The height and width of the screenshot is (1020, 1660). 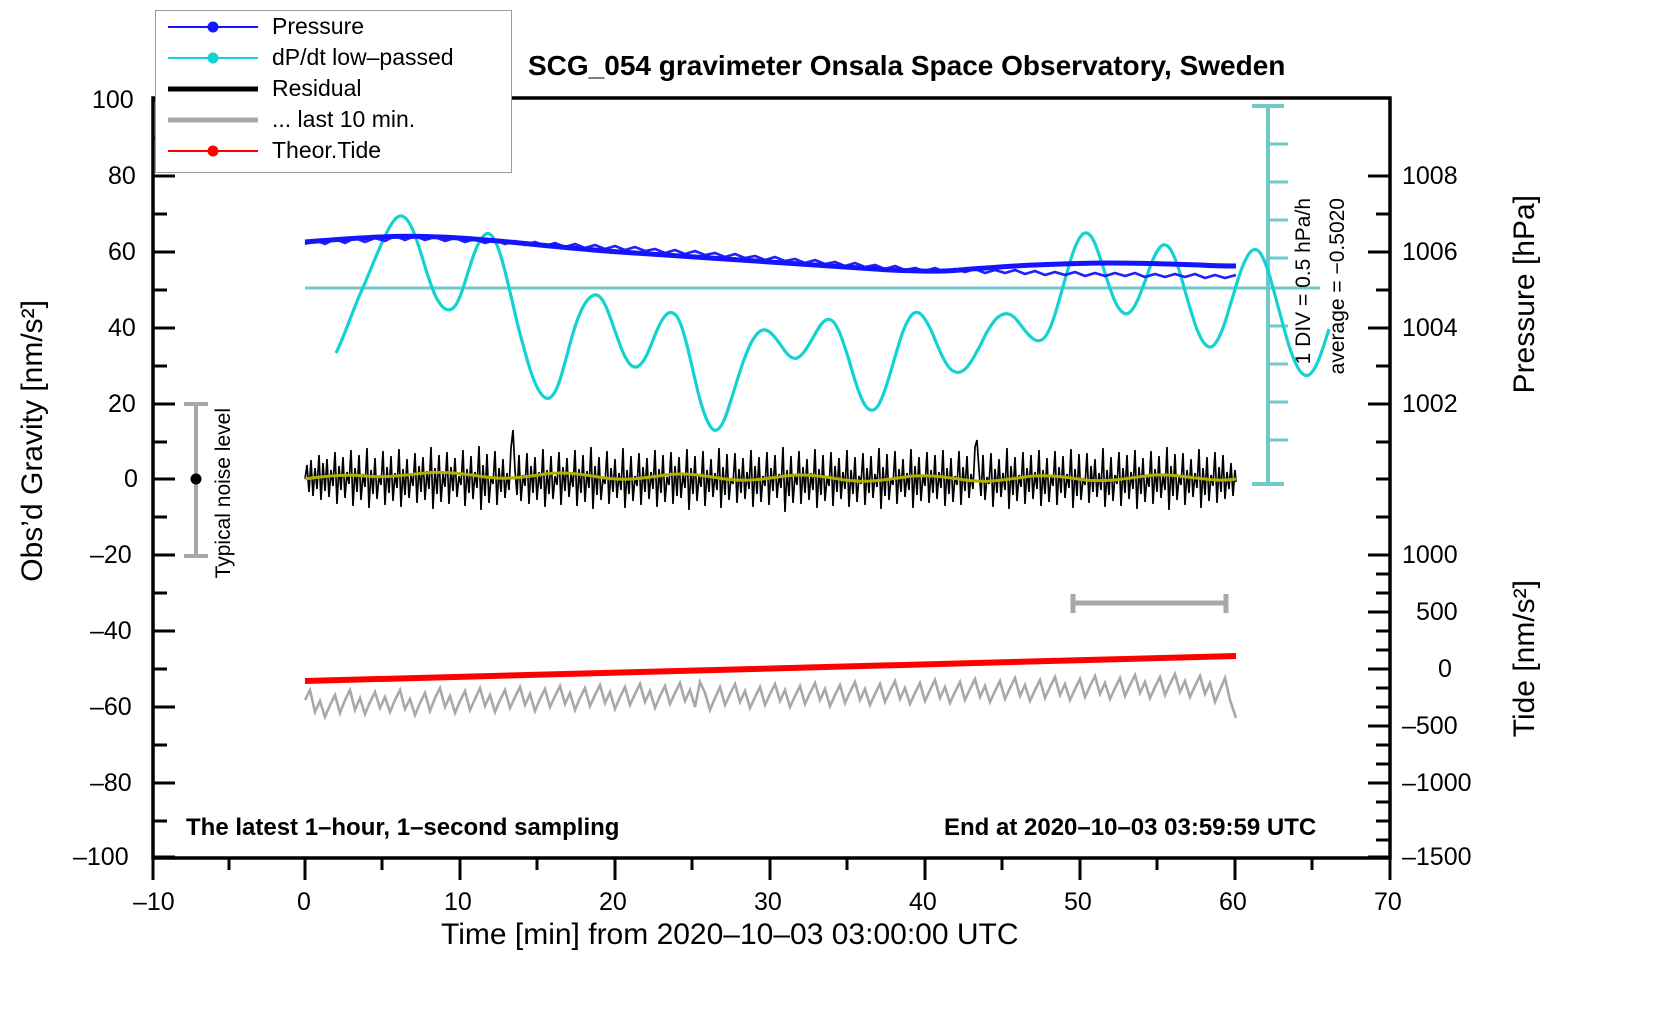 I want to click on y-right-tide-tick-n1500: –1500, so click(x=1437, y=857).